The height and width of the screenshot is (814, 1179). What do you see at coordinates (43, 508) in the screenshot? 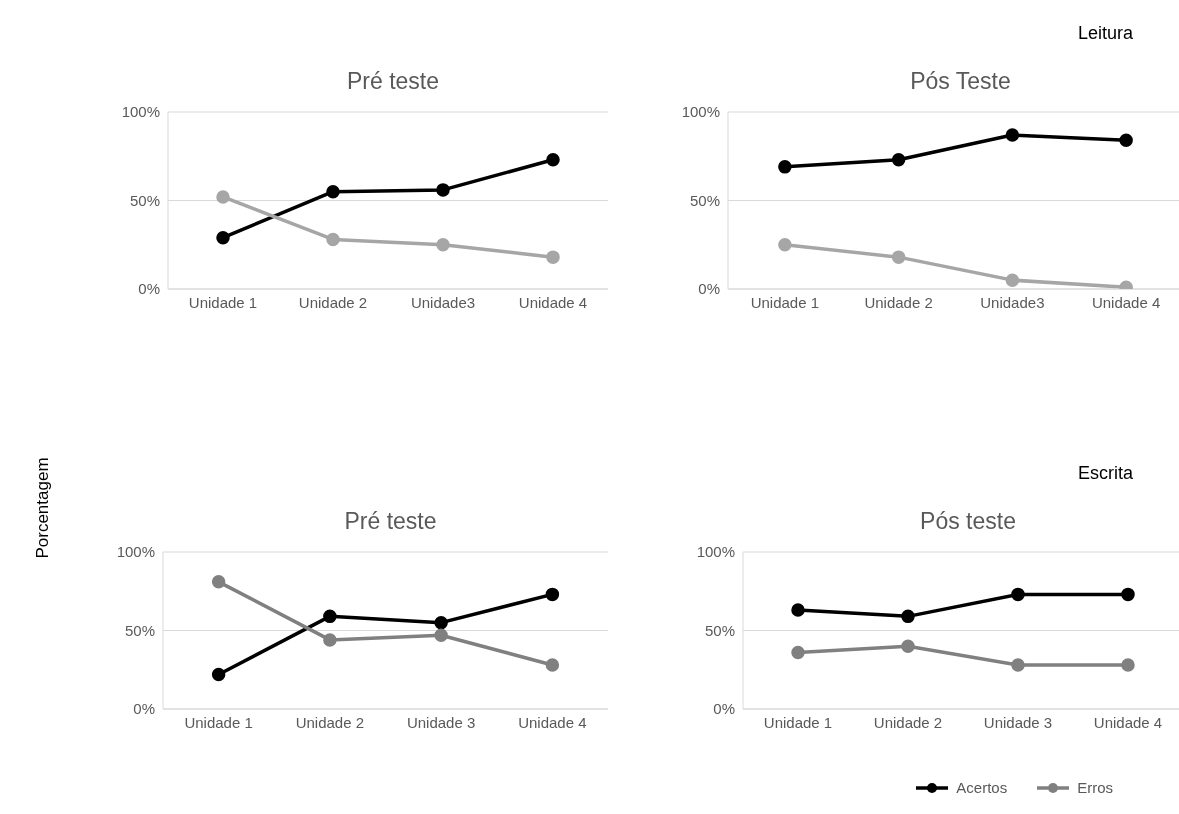
I see `y-axis-title: Porcentagem` at bounding box center [43, 508].